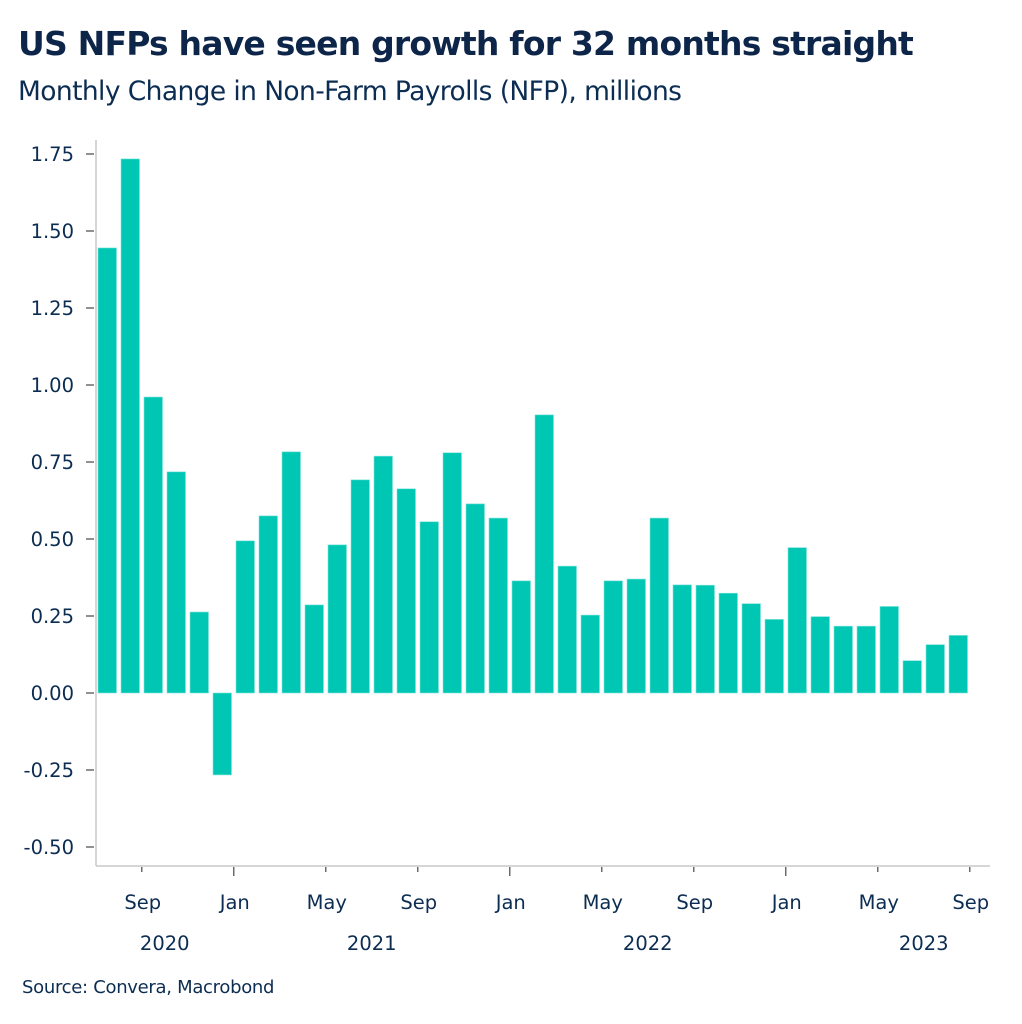 The width and height of the screenshot is (1022, 1024). What do you see at coordinates (52, 308) in the screenshot?
I see `y-tick-label: 1.25` at bounding box center [52, 308].